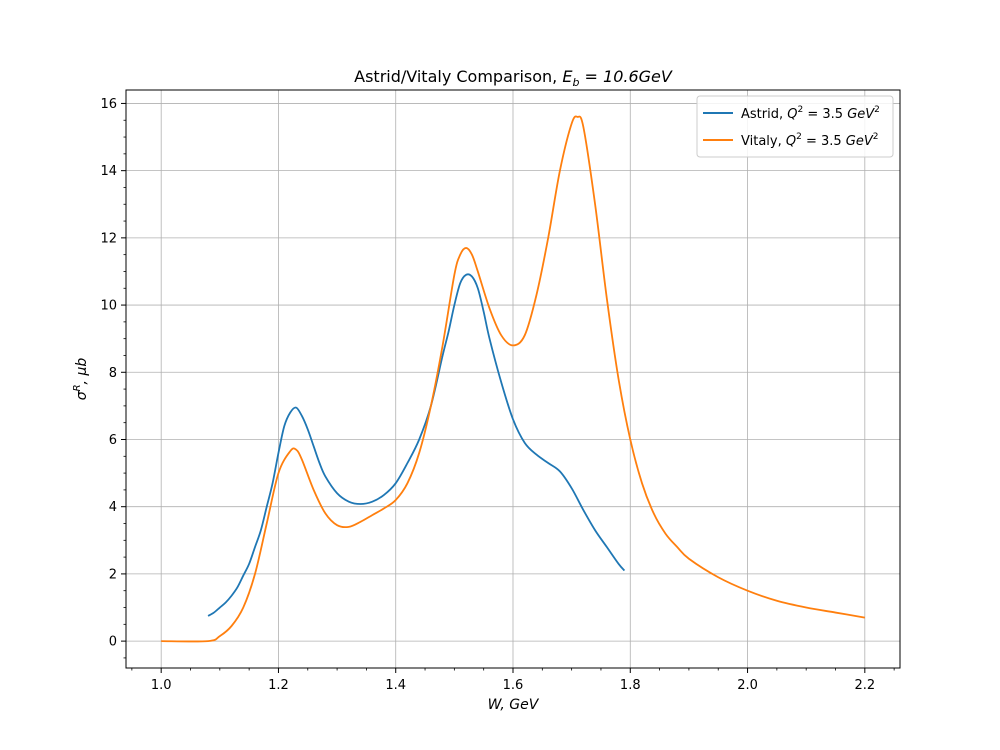 The height and width of the screenshot is (750, 1000). Describe the element at coordinates (108, 306) in the screenshot. I see `y-tick-label: 10` at that location.